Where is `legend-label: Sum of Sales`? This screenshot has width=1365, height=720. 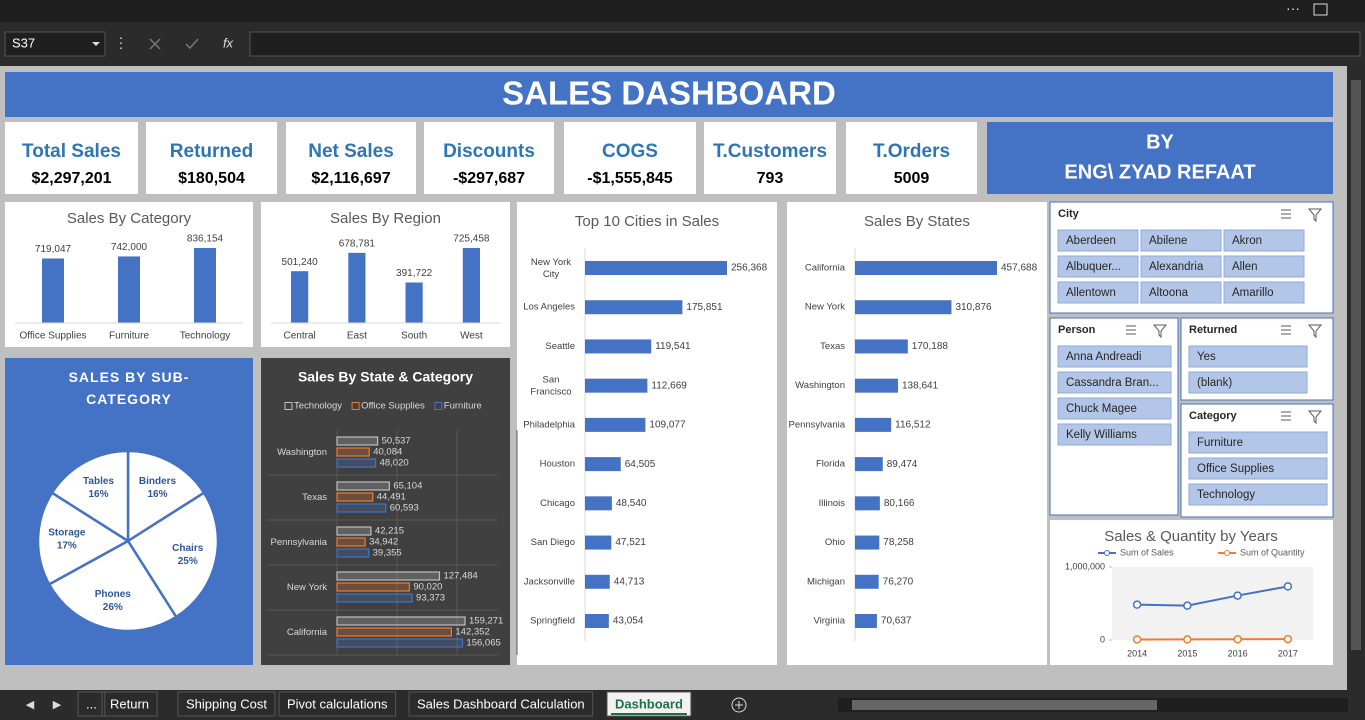 legend-label: Sum of Sales is located at coordinates (1147, 552).